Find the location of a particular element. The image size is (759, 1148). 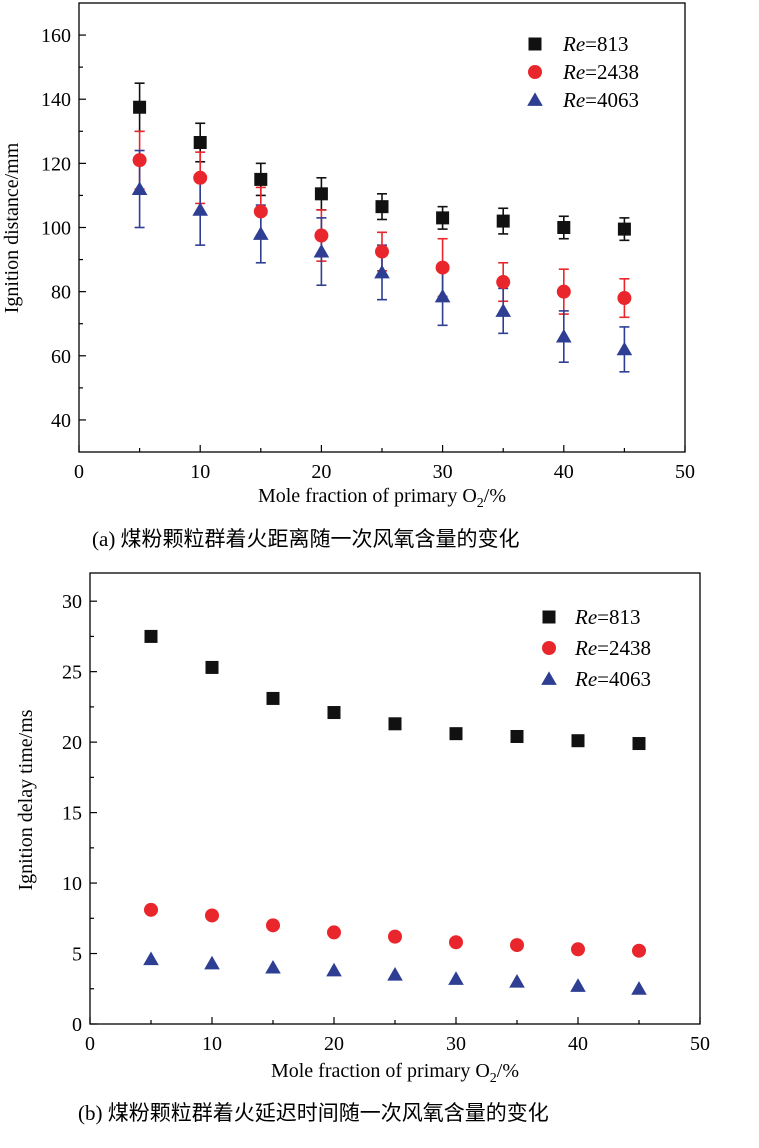

a-point-series0-1: Re=813: 126.5 is located at coordinates (200, 143).